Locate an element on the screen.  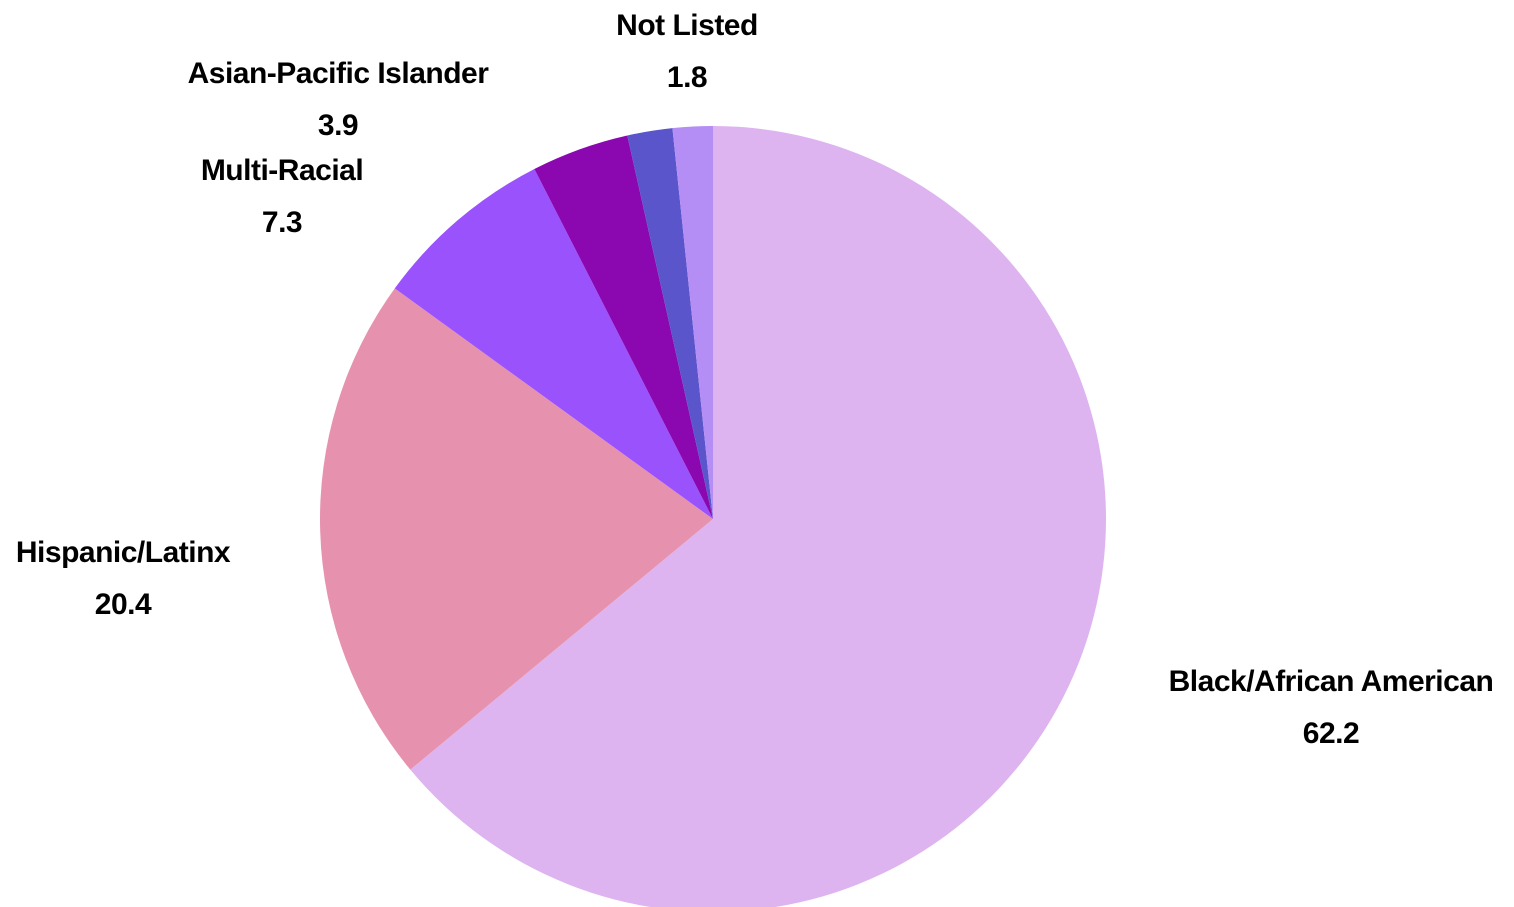
label-not-listed: Not Listed is located at coordinates (687, 25).